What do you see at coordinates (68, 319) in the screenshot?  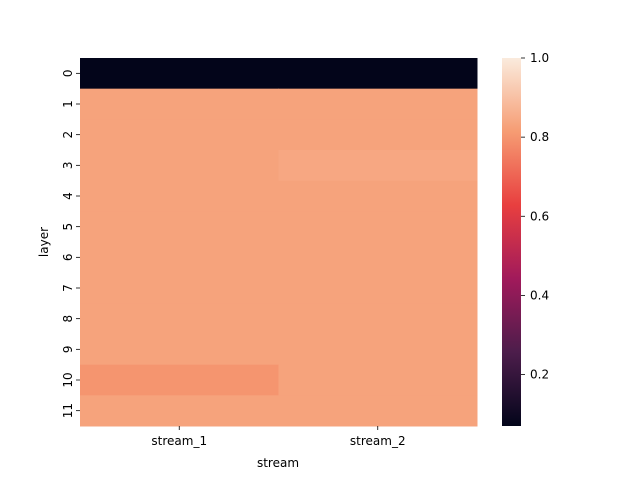 I see `y-tick-label: 8` at bounding box center [68, 319].